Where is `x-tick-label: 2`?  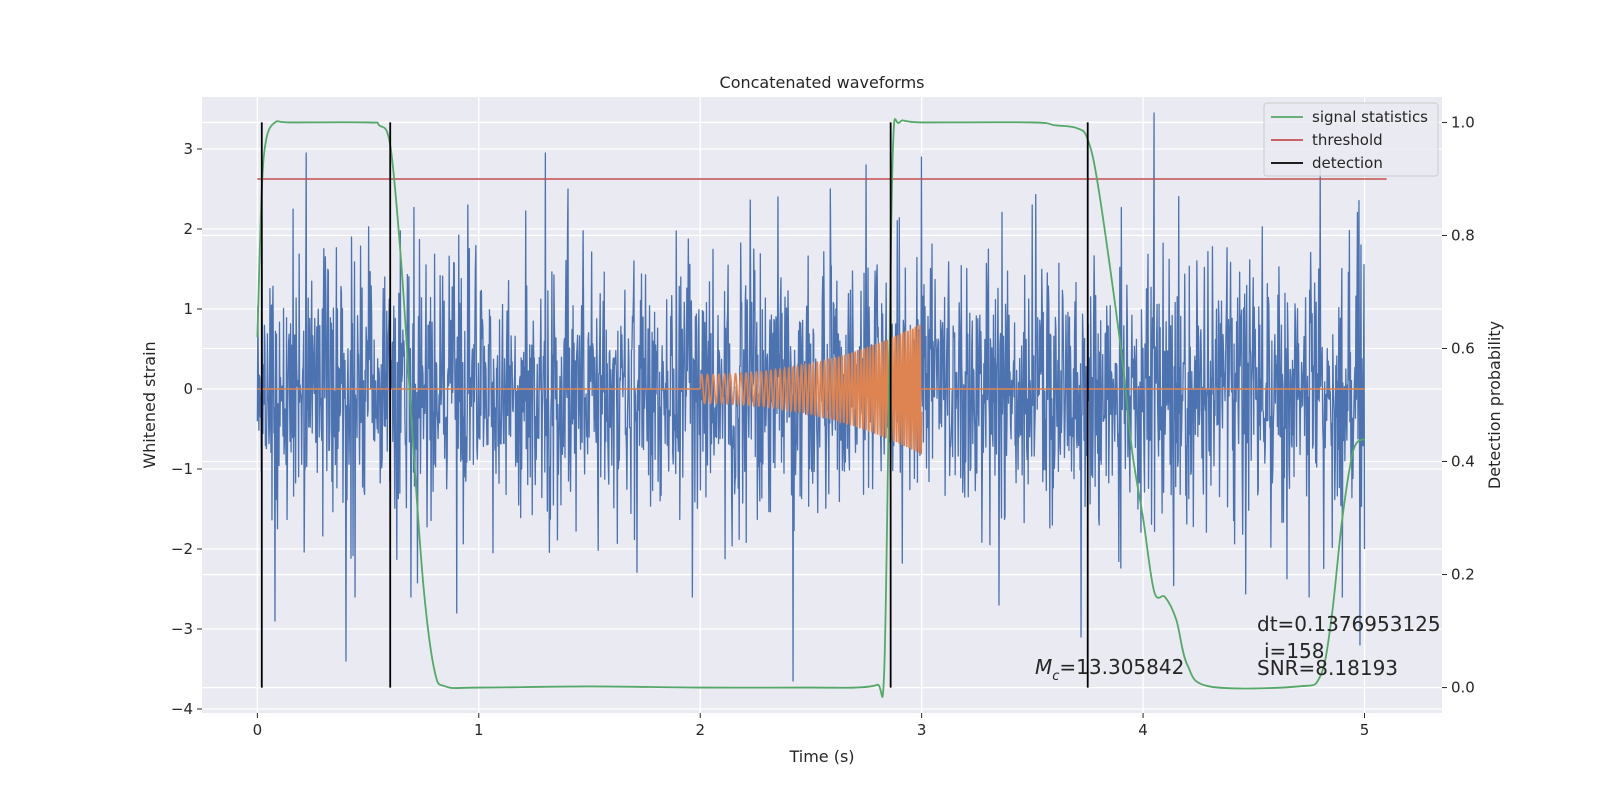 x-tick-label: 2 is located at coordinates (700, 730).